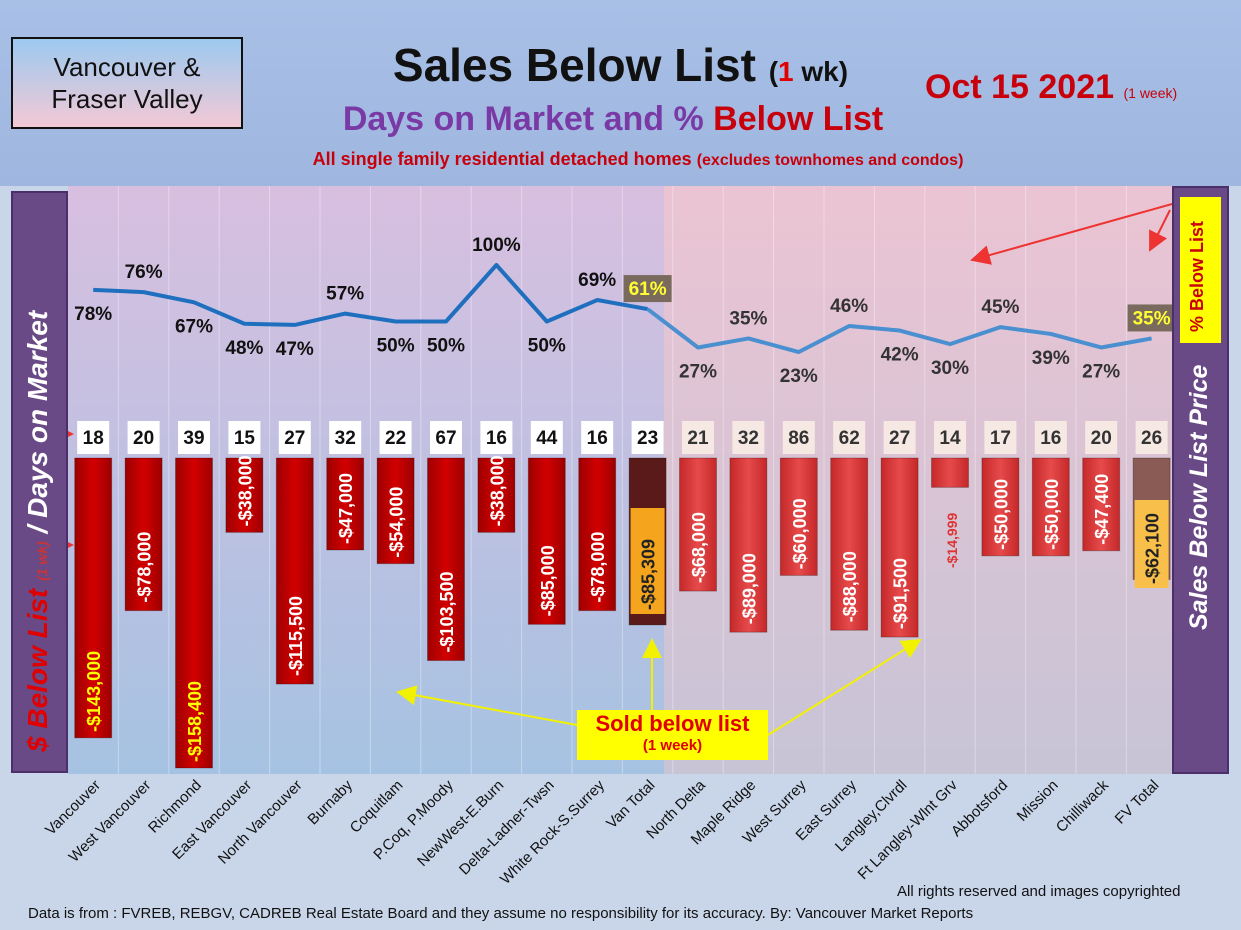 Image resolution: width=1241 pixels, height=930 pixels. What do you see at coordinates (37, 422) in the screenshot?
I see `left-axis-part3: / Days on Market` at bounding box center [37, 422].